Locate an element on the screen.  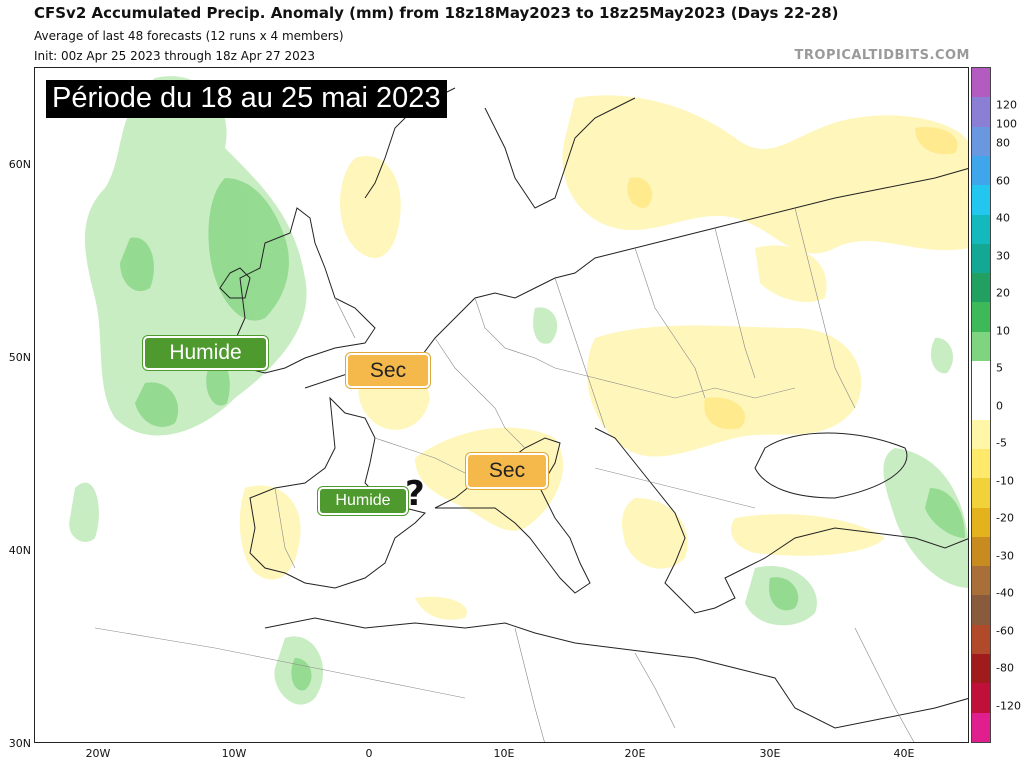
dry-anomaly-cores is located at coordinates (792, 278).